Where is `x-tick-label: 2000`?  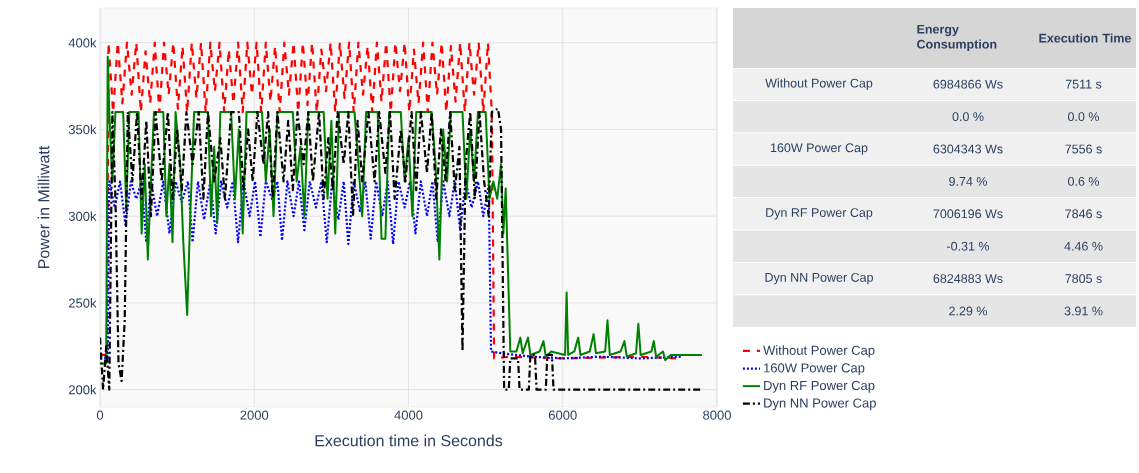
x-tick-label: 2000 is located at coordinates (254, 415).